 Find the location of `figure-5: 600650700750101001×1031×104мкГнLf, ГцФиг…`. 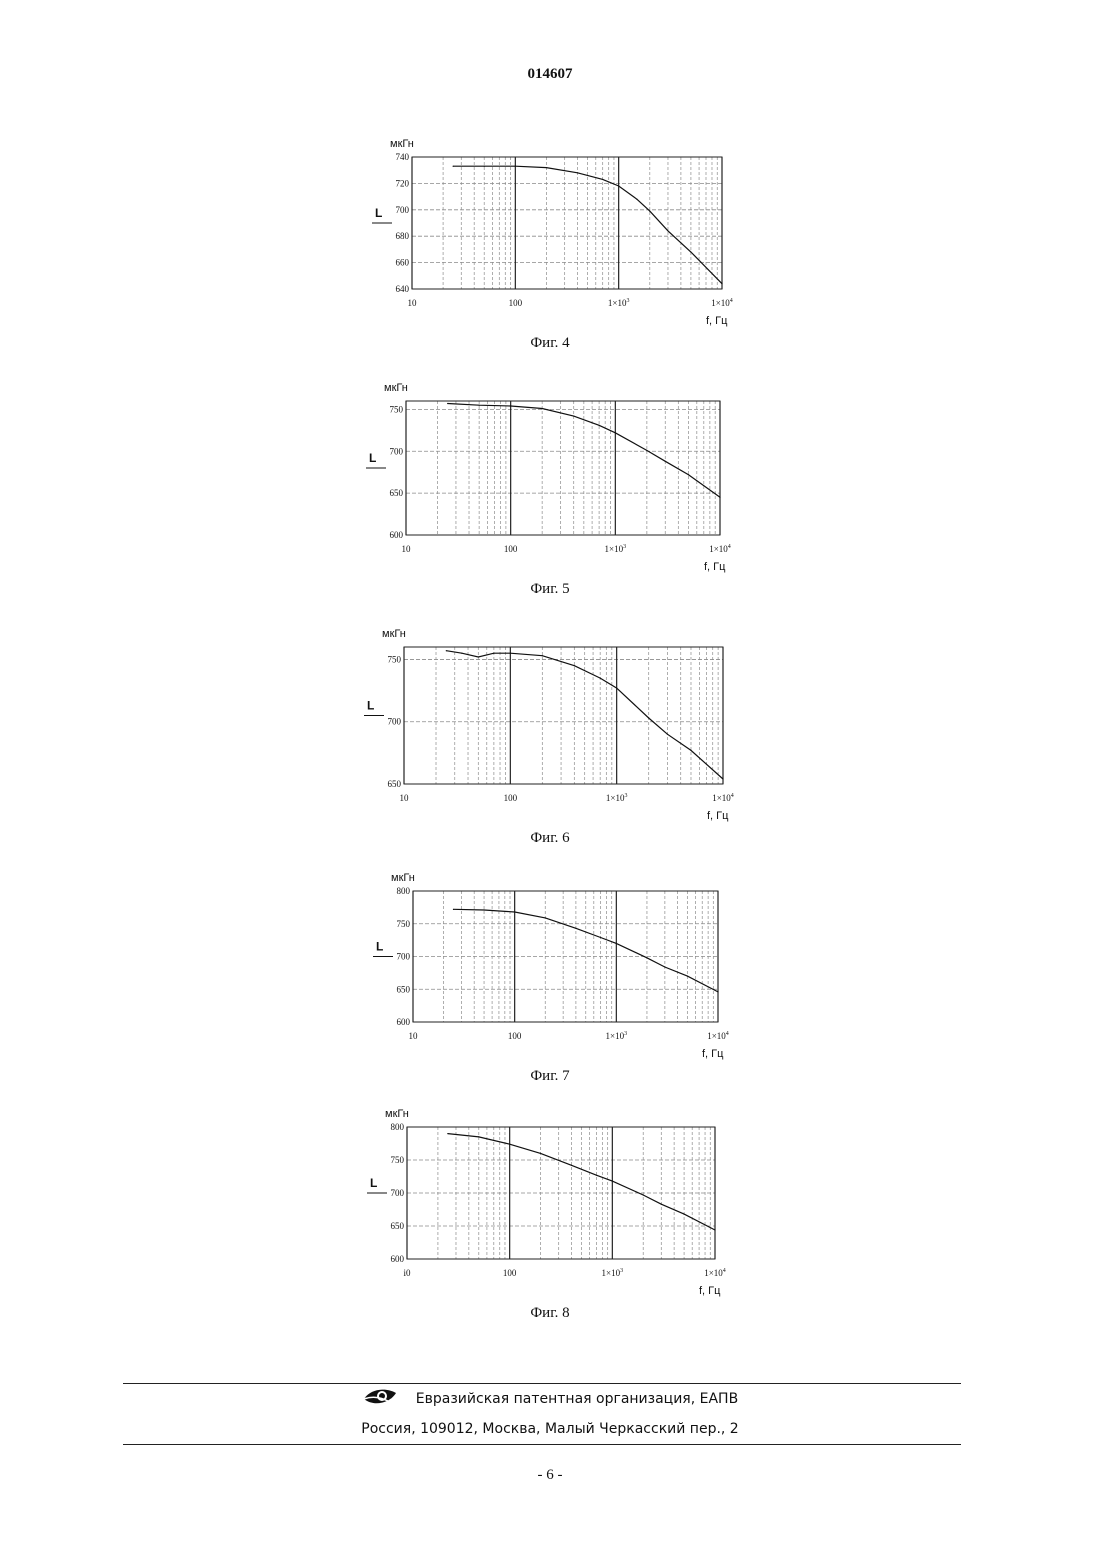

figure-5: 600650700750101001×1031×104мкГнLf, ГцФиг… is located at coordinates (548, 489).